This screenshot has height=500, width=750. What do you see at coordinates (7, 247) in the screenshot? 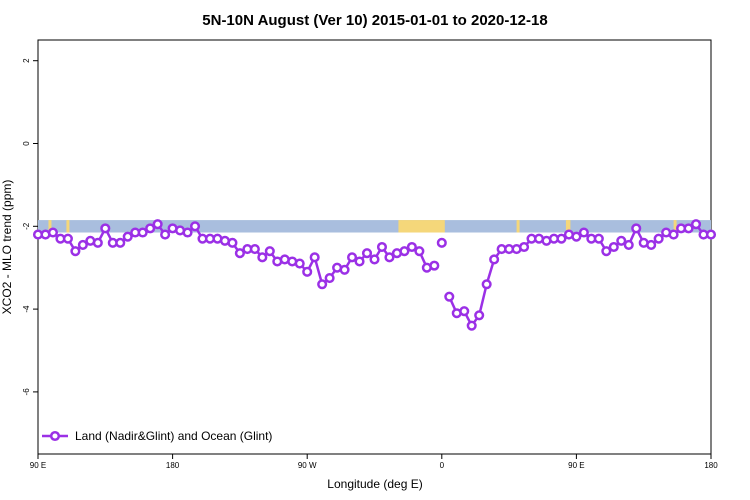
I see `y-axis-label: XCO2 - MLO trend (ppm)` at bounding box center [7, 247].